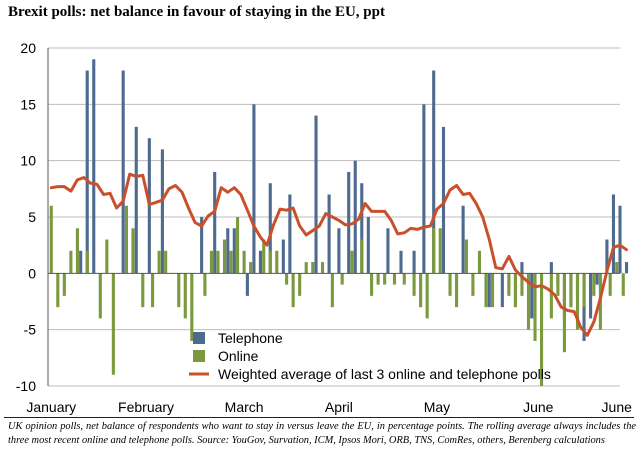 This screenshot has width=642, height=473. What do you see at coordinates (32, 217) in the screenshot?
I see `y-tick-label: 5` at bounding box center [32, 217].